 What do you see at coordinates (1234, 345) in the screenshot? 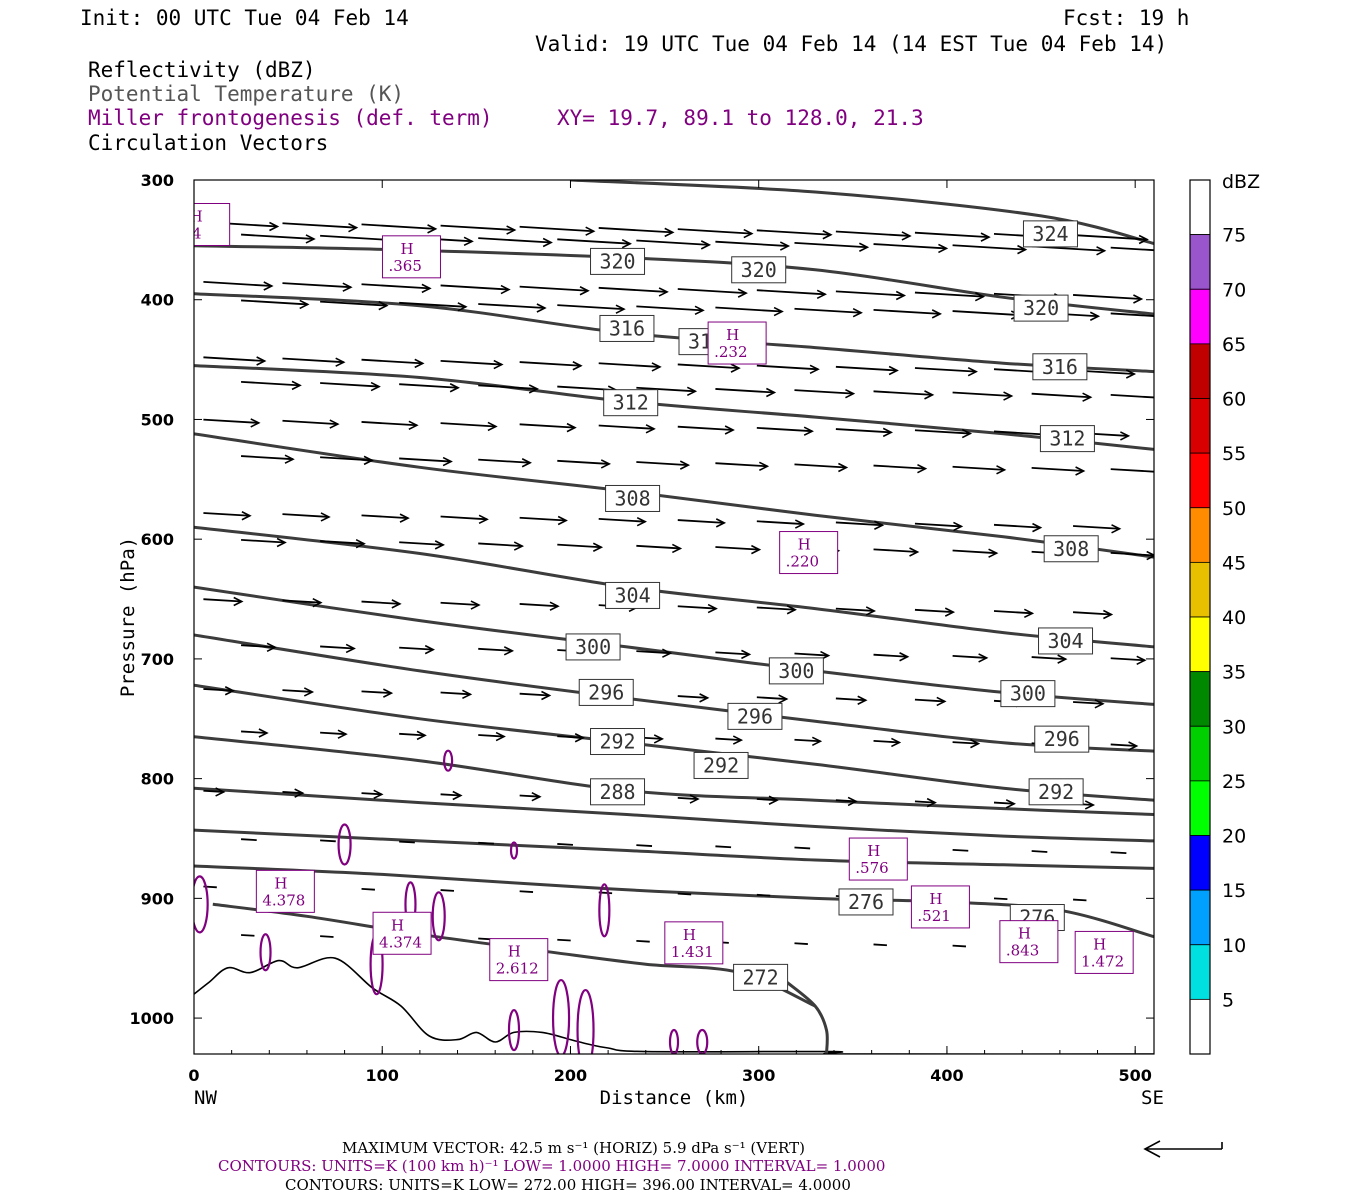
I see `colorbar-tick-label: 65` at bounding box center [1234, 345].